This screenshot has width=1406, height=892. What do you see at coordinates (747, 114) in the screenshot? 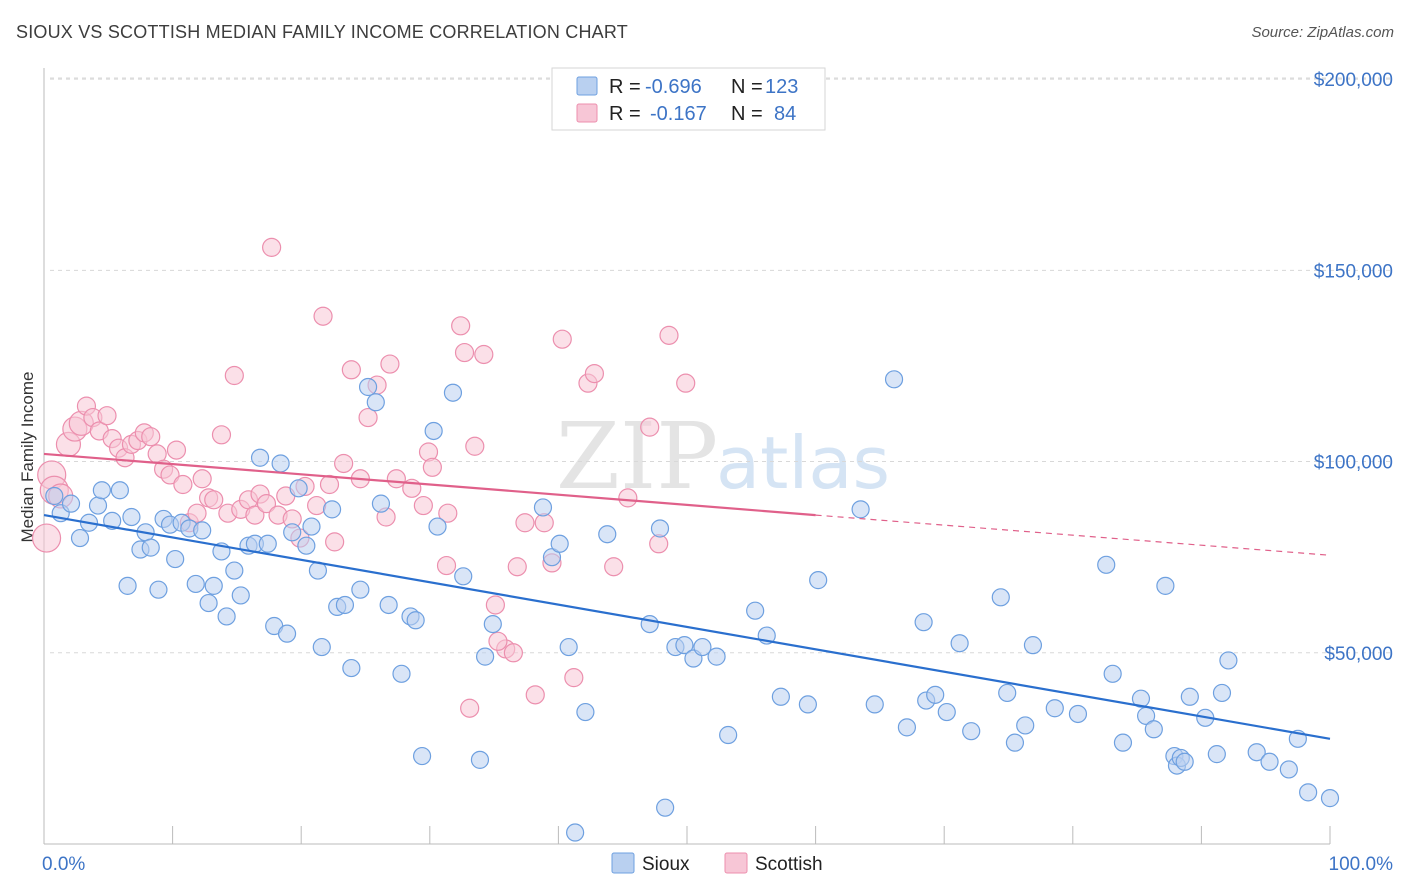
I see `legend-n-label-scottish: N =` at bounding box center [747, 114].